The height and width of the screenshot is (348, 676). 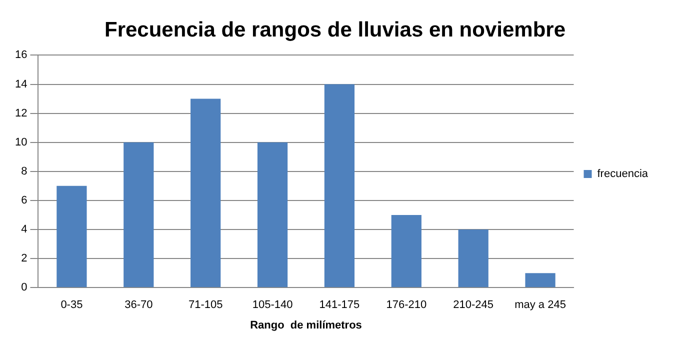 I want to click on x-tick-label: 71-105, so click(x=205, y=305).